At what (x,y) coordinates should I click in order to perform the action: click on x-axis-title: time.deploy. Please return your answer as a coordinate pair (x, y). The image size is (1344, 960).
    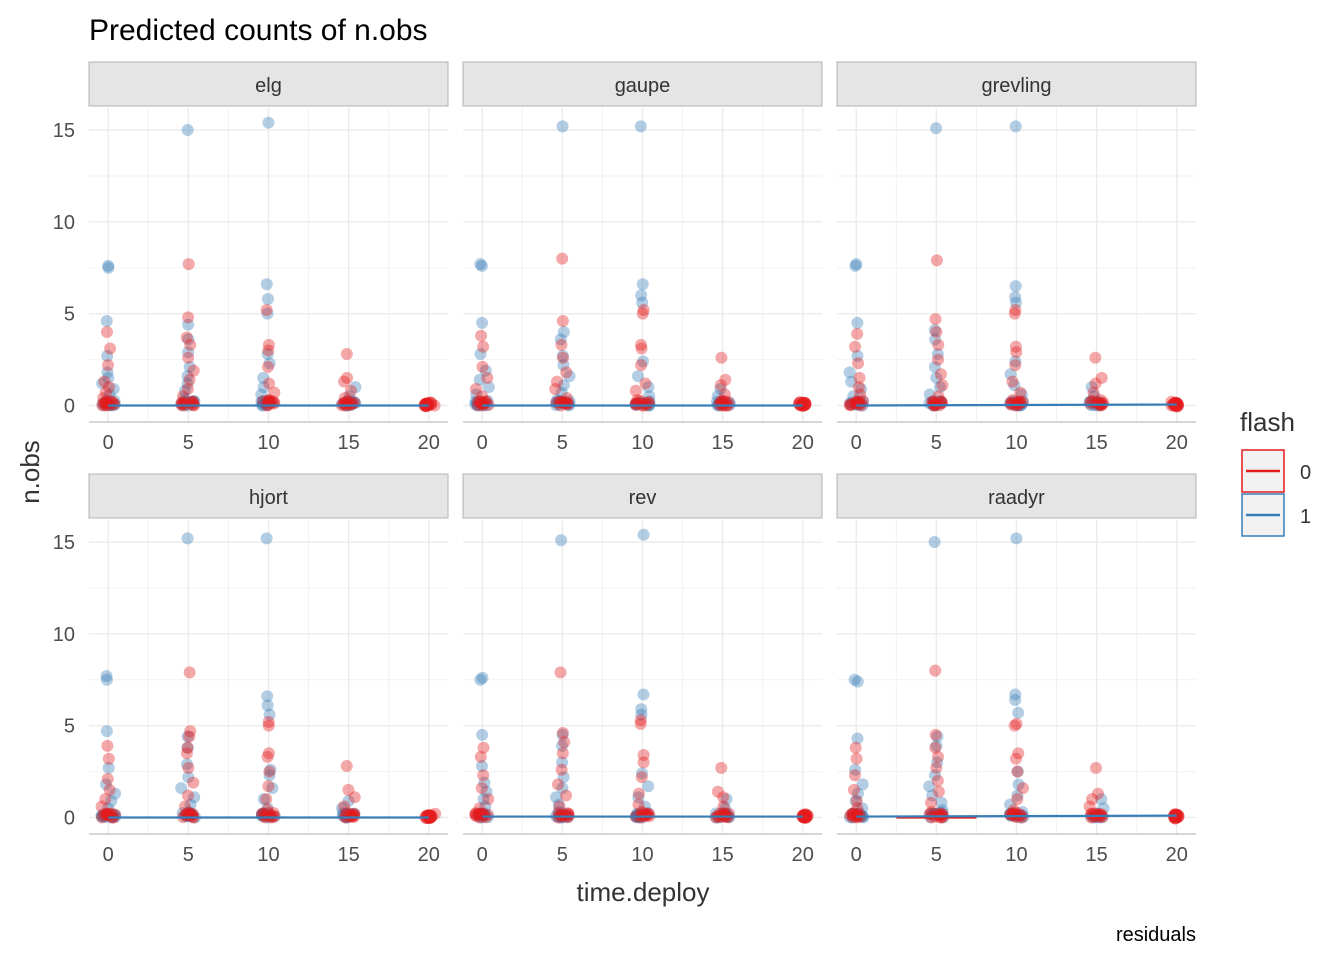
    Looking at the image, I should click on (643, 892).